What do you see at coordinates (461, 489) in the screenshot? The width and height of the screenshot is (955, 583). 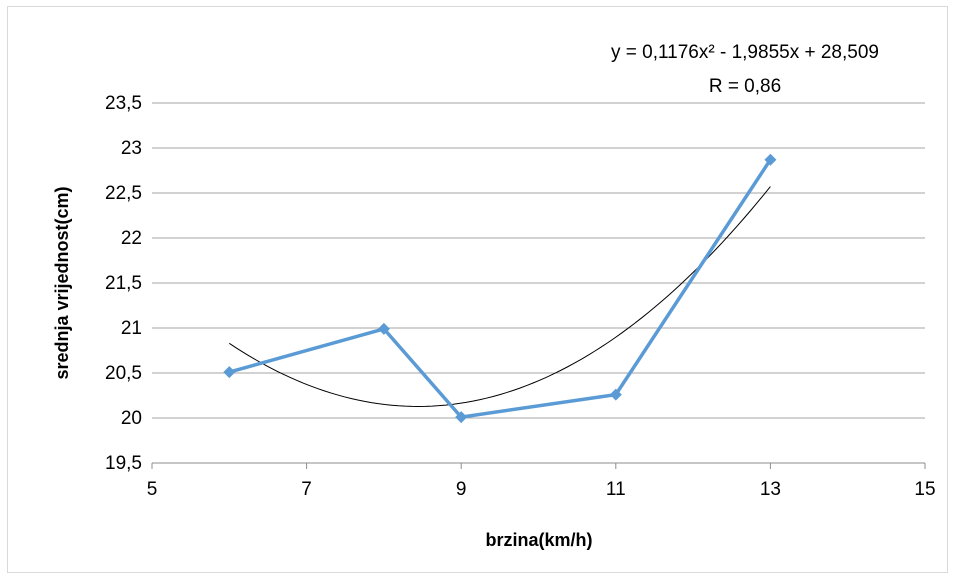 I see `x-tick-label: 9` at bounding box center [461, 489].